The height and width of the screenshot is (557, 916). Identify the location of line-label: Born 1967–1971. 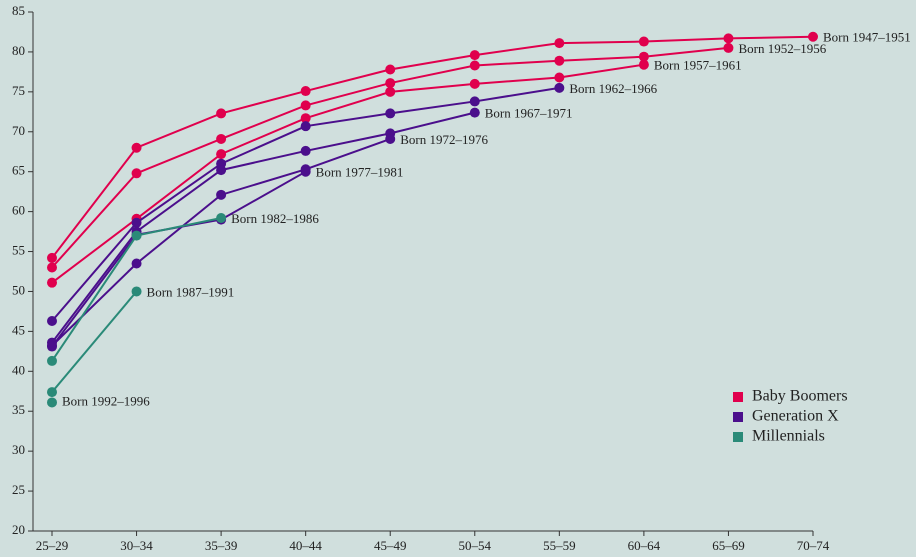
(529, 113).